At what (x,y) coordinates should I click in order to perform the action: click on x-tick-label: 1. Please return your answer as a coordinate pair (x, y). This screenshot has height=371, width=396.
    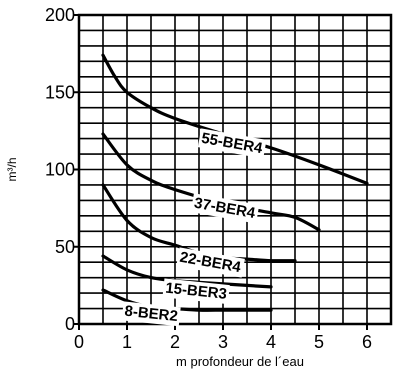
    Looking at the image, I should click on (127, 342).